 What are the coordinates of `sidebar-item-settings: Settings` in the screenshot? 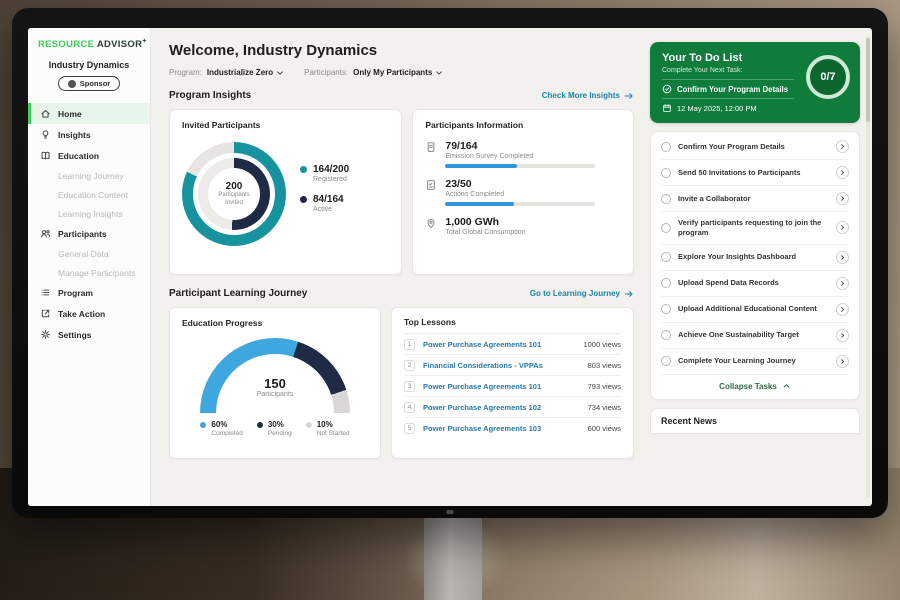 It's located at (89, 334).